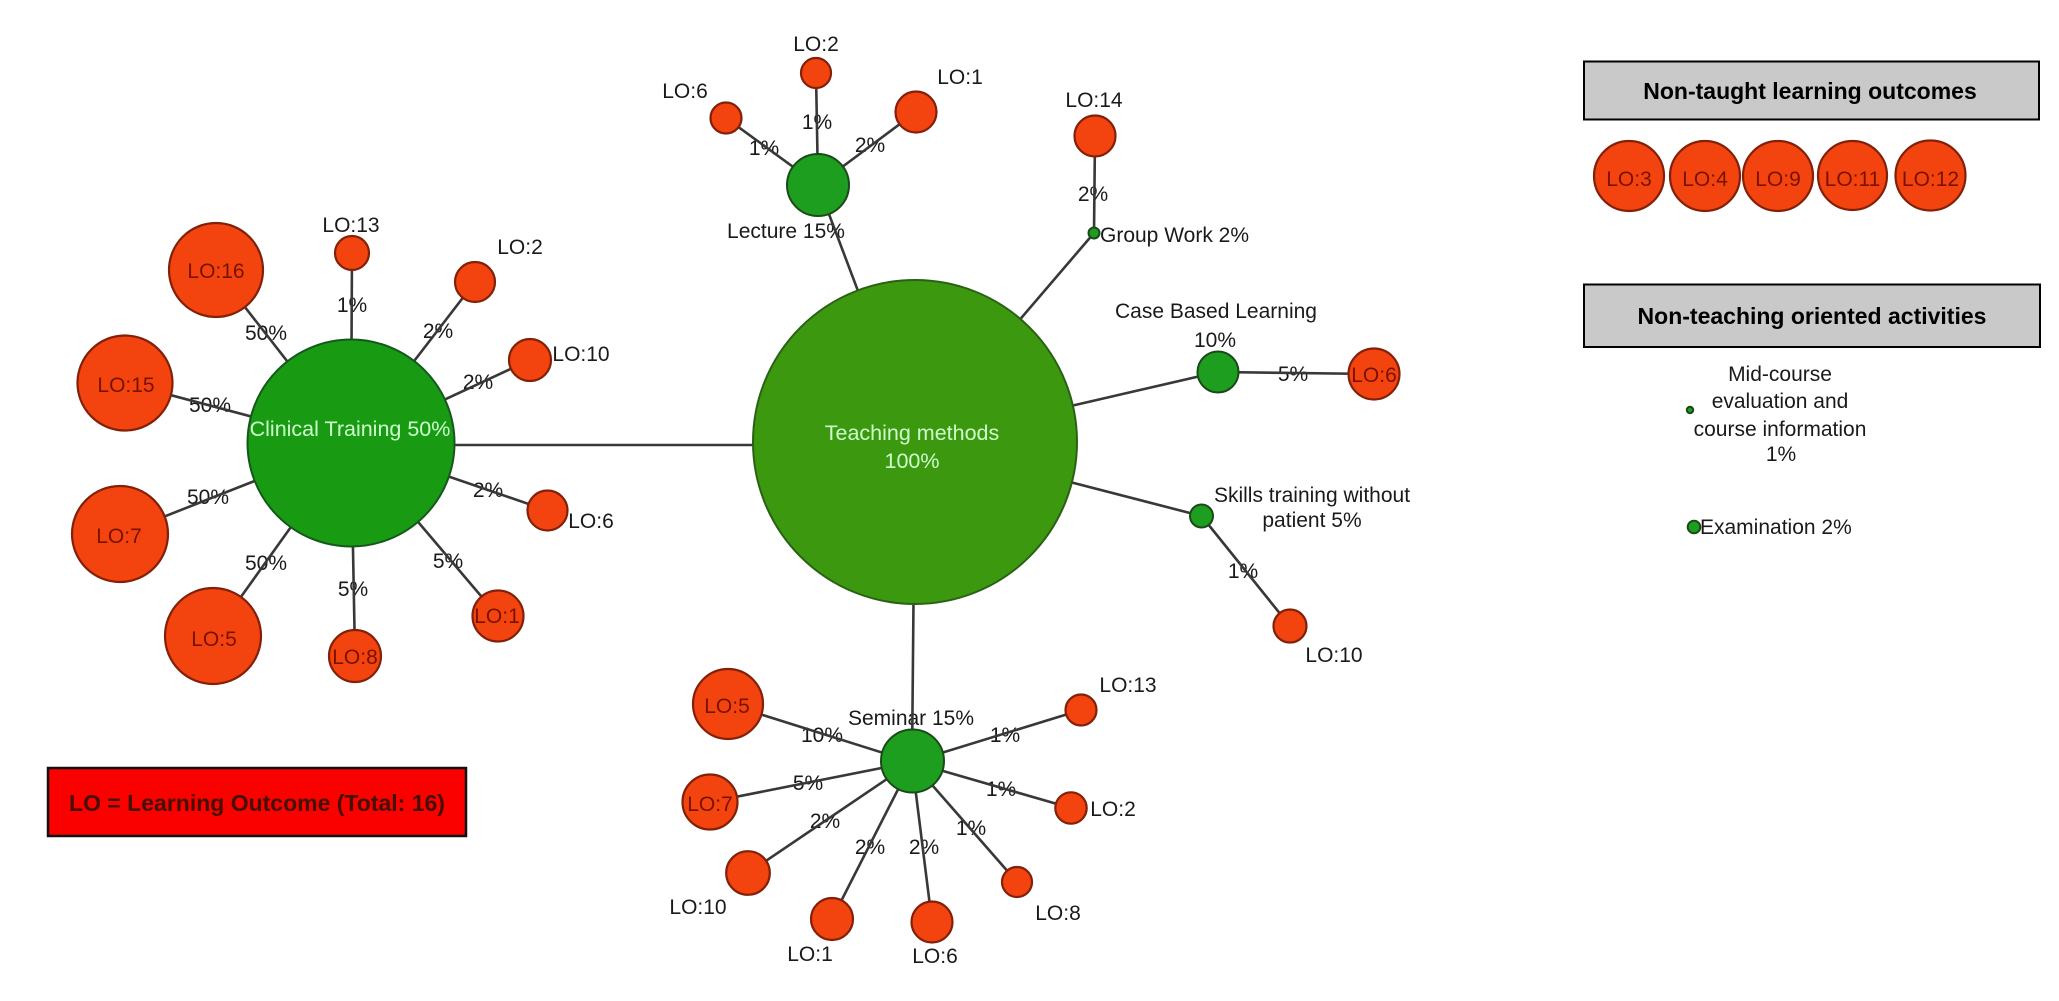 This screenshot has width=2059, height=1001. Describe the element at coordinates (1094, 100) in the screenshot. I see `svg-text: LO:14` at that location.